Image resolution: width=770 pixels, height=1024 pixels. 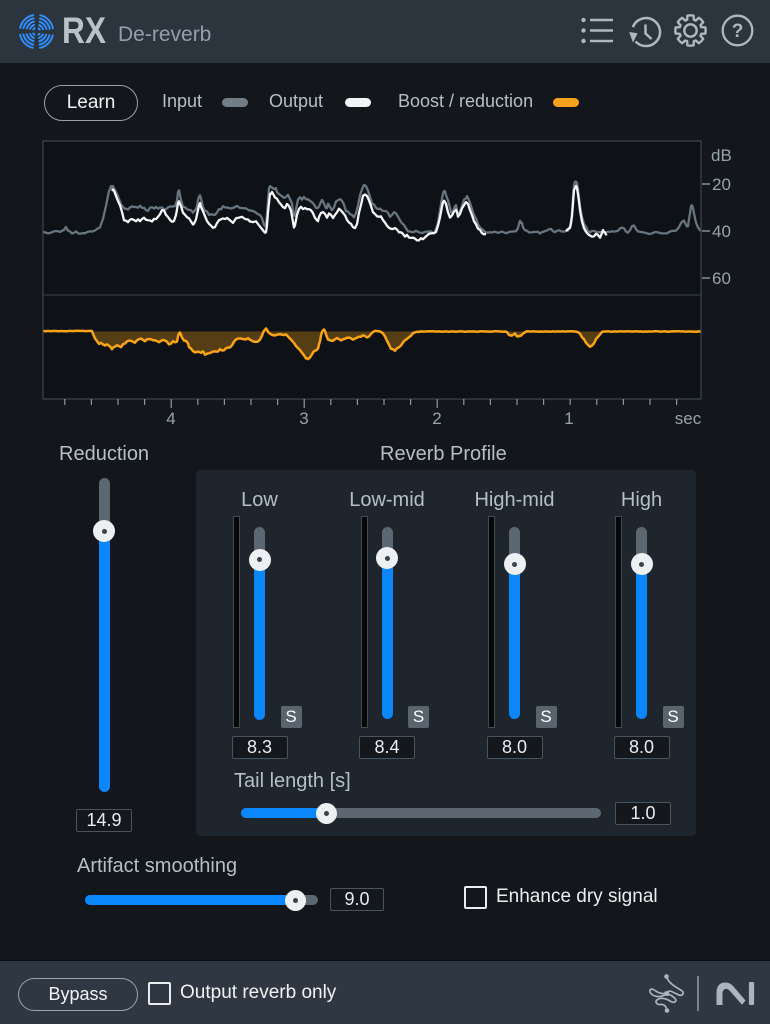 I want to click on svg-text: 40, so click(x=721, y=231).